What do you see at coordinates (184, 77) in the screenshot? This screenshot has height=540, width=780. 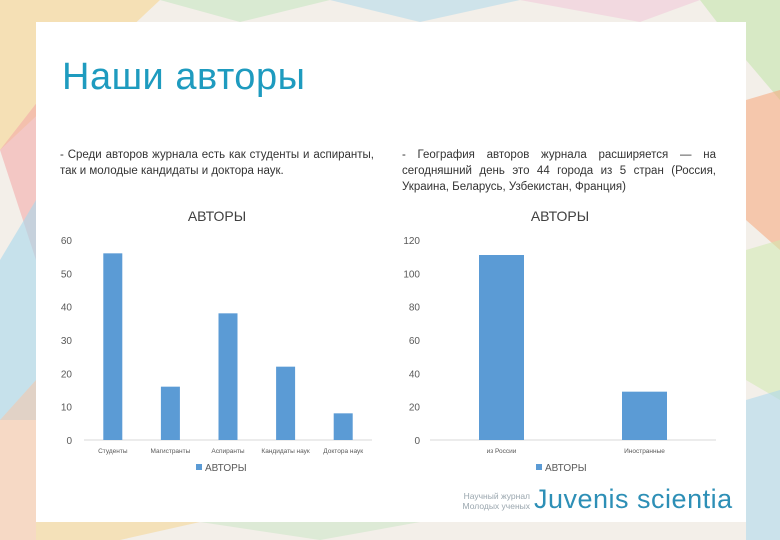 I see `slide-title: Наши авторы` at bounding box center [184, 77].